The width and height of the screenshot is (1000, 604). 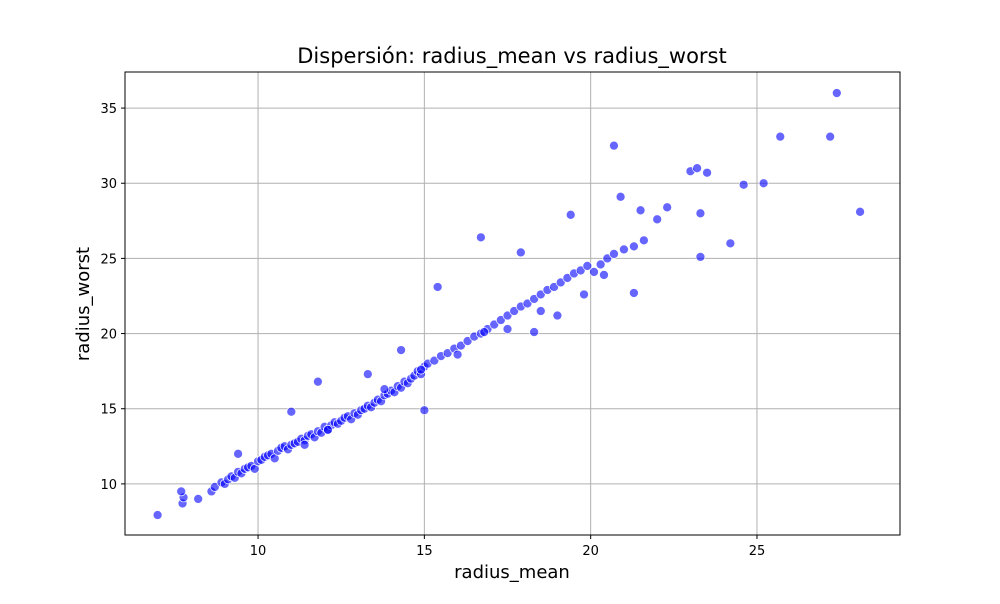 What do you see at coordinates (108, 109) in the screenshot?
I see `y-tick-label: 35` at bounding box center [108, 109].